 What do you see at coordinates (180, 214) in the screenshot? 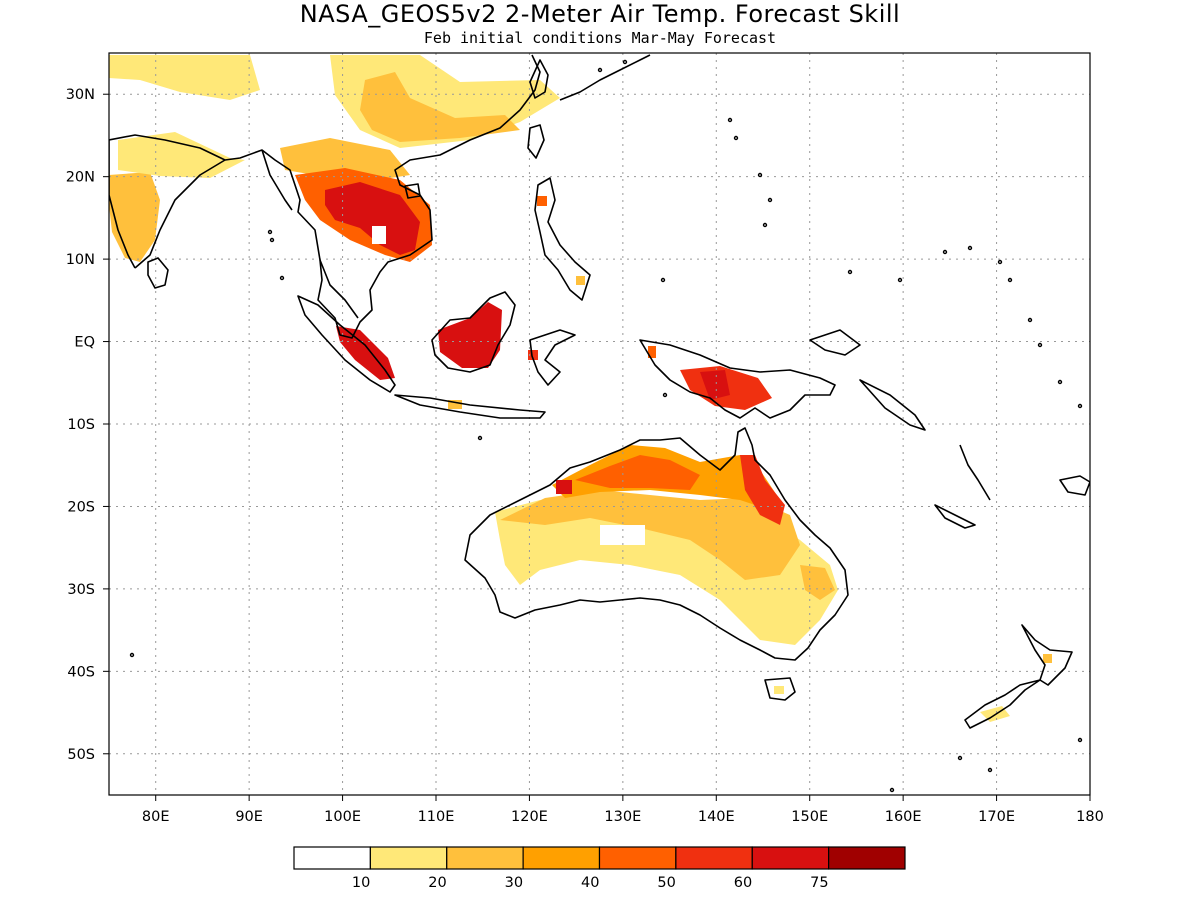
I see `coast-india-east` at bounding box center [180, 214].